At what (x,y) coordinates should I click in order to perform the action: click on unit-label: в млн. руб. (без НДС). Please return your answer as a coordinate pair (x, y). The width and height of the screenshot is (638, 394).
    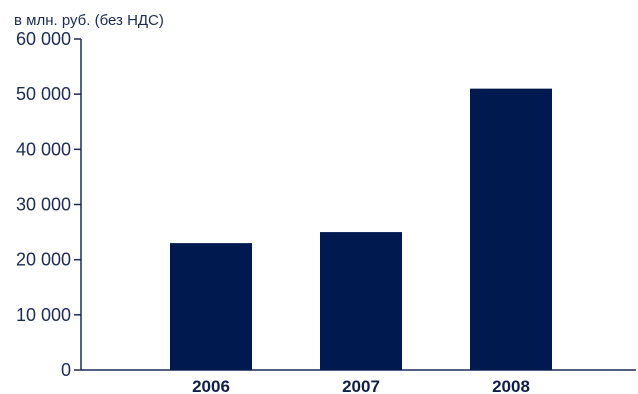
    Looking at the image, I should click on (89, 20).